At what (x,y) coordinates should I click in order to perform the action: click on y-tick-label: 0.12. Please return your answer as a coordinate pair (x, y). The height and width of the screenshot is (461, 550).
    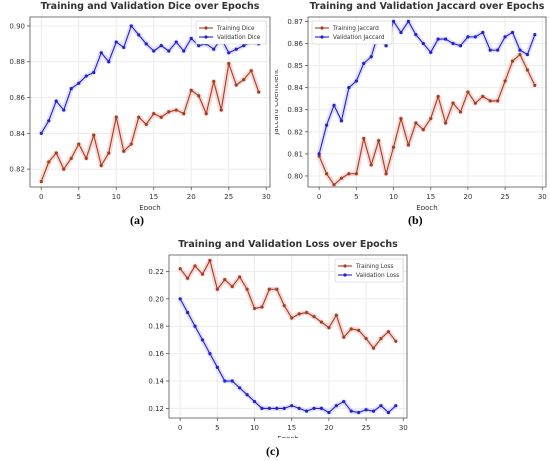
    Looking at the image, I should click on (156, 409).